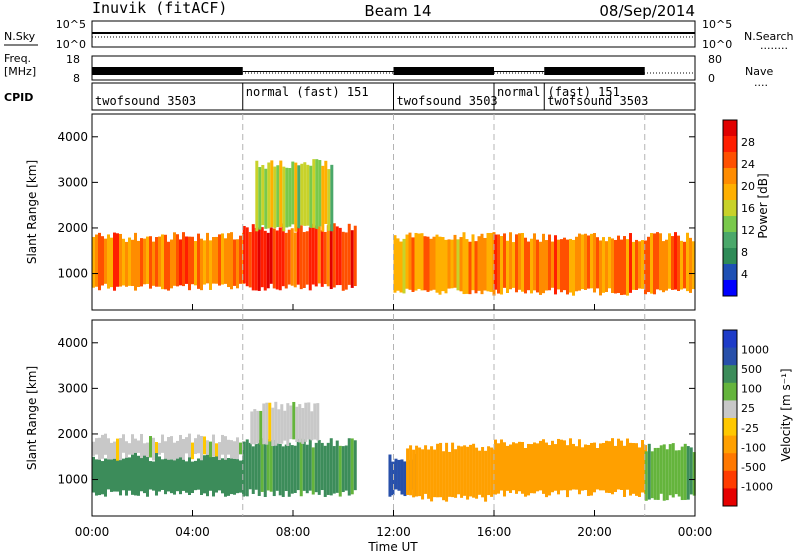 The width and height of the screenshot is (800, 558). Describe the element at coordinates (744, 274) in the screenshot. I see `power-colorbar-tick: 4` at that location.